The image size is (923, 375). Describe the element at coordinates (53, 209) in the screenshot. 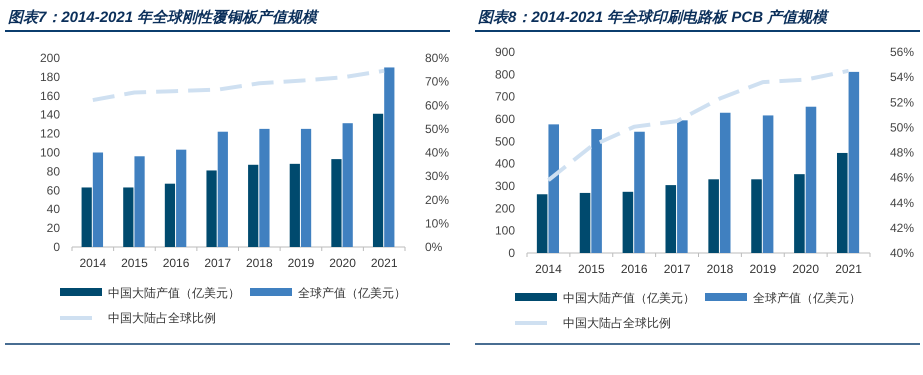

I see `y-tick-label: 40` at that location.